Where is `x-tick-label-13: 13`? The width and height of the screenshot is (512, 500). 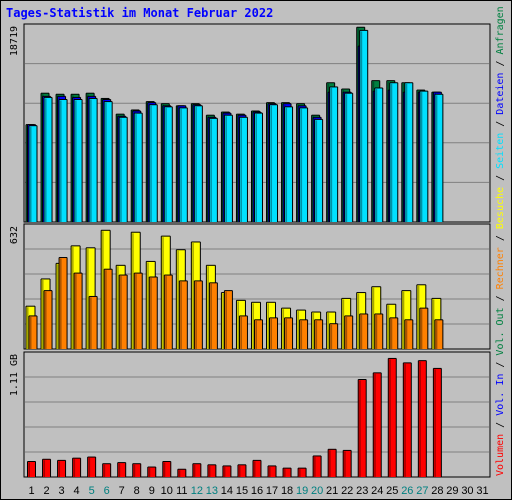 x-tick-label-13: 13 is located at coordinates (212, 491).